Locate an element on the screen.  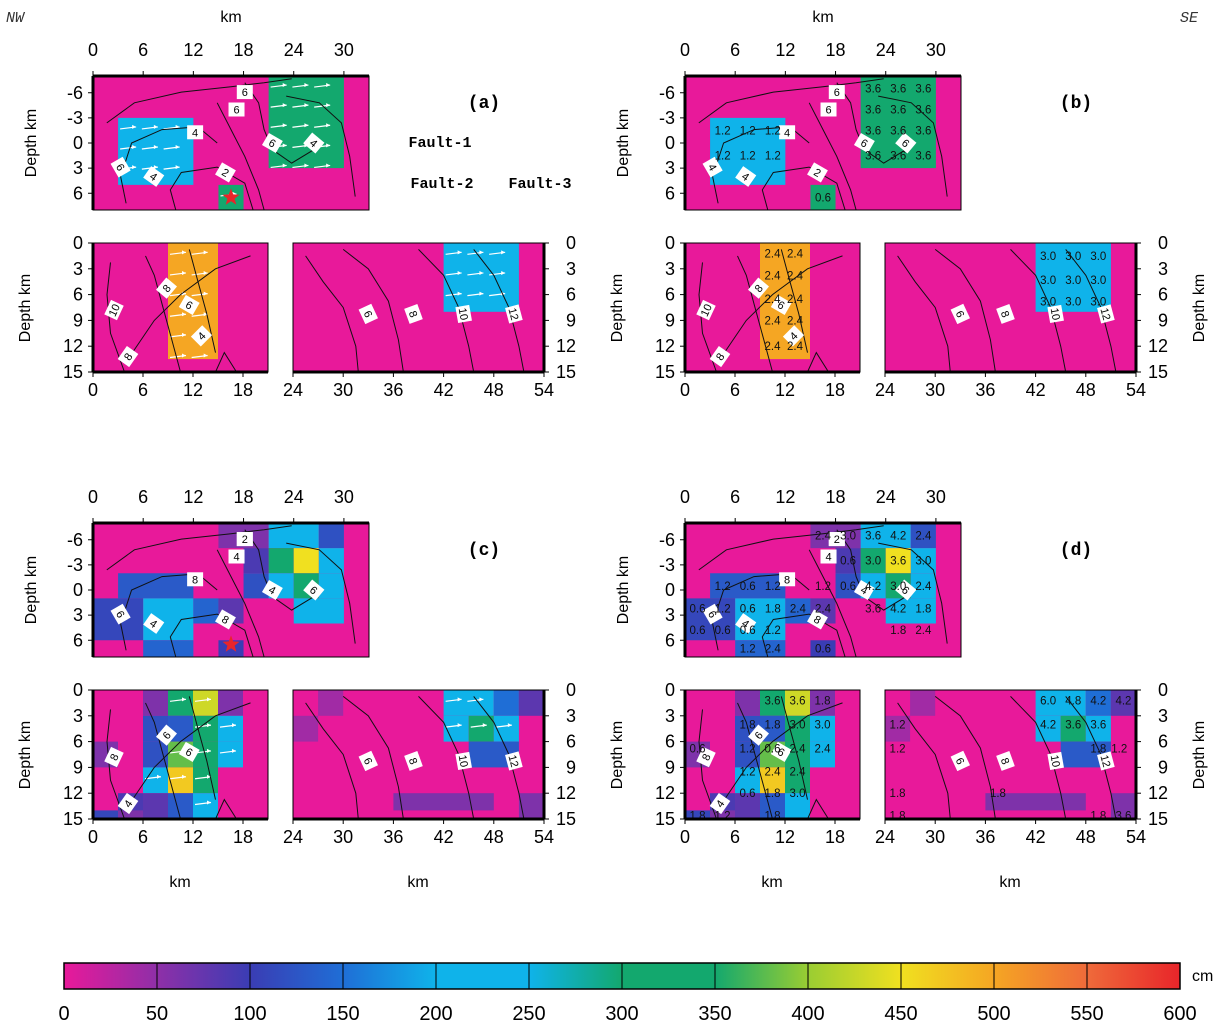
contour-label: 10 is located at coordinates (1055, 761).